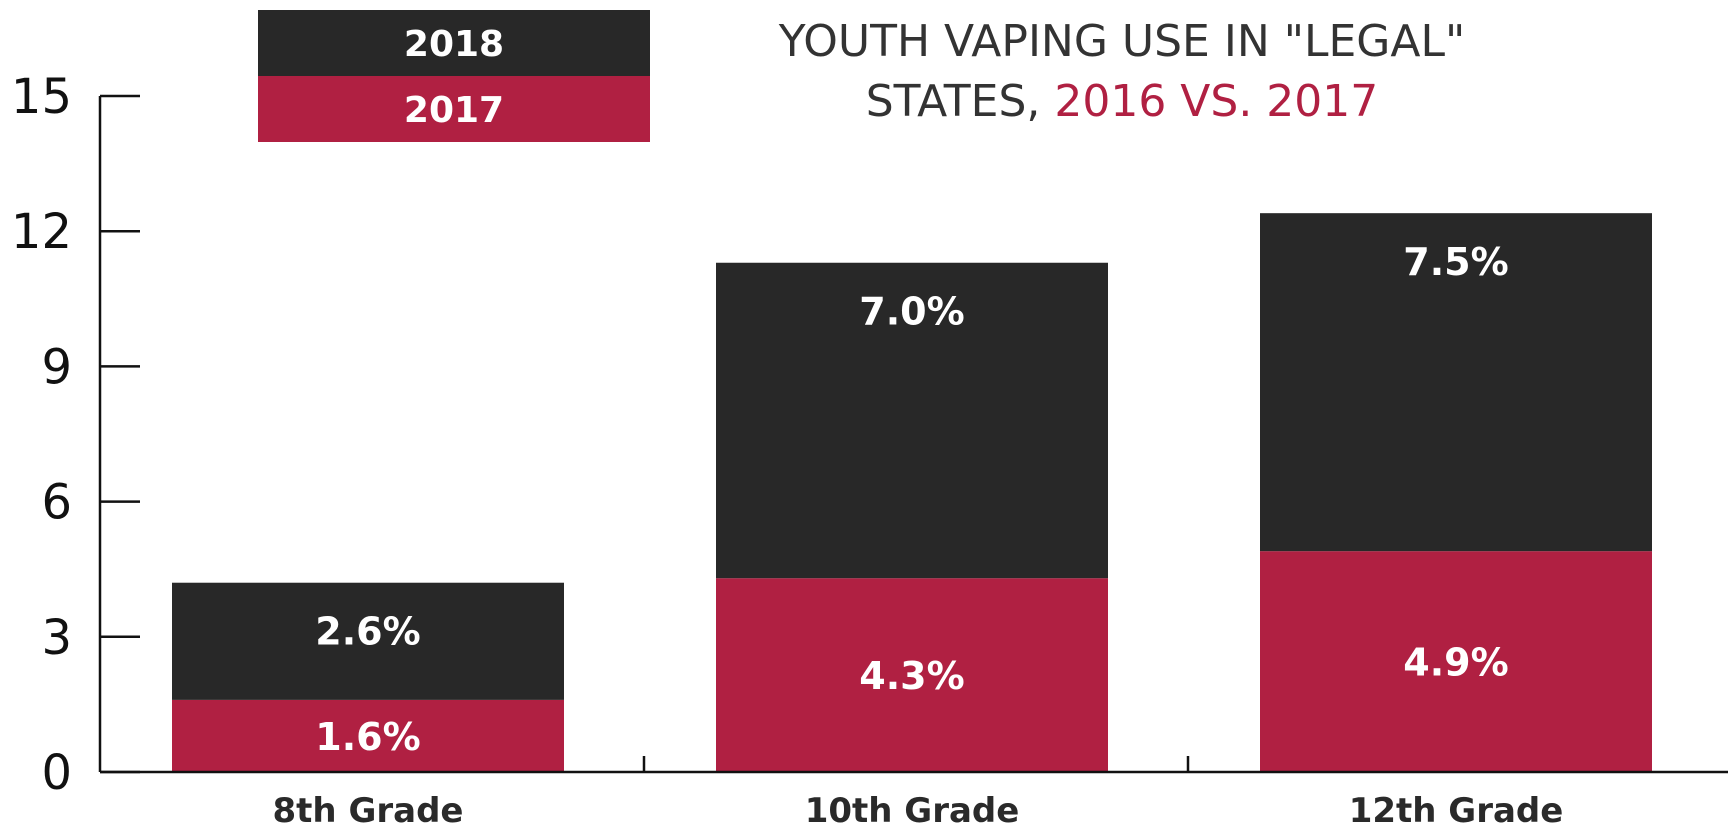  What do you see at coordinates (56, 503) in the screenshot?
I see `y-tick-label: 6` at bounding box center [56, 503].